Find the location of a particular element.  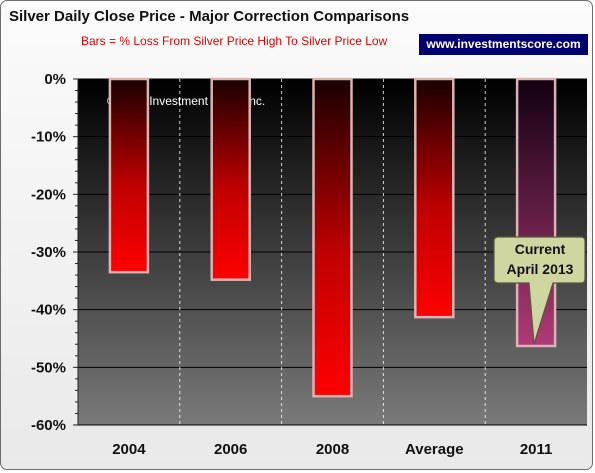

y-tick-label: -10% is located at coordinates (48, 137).